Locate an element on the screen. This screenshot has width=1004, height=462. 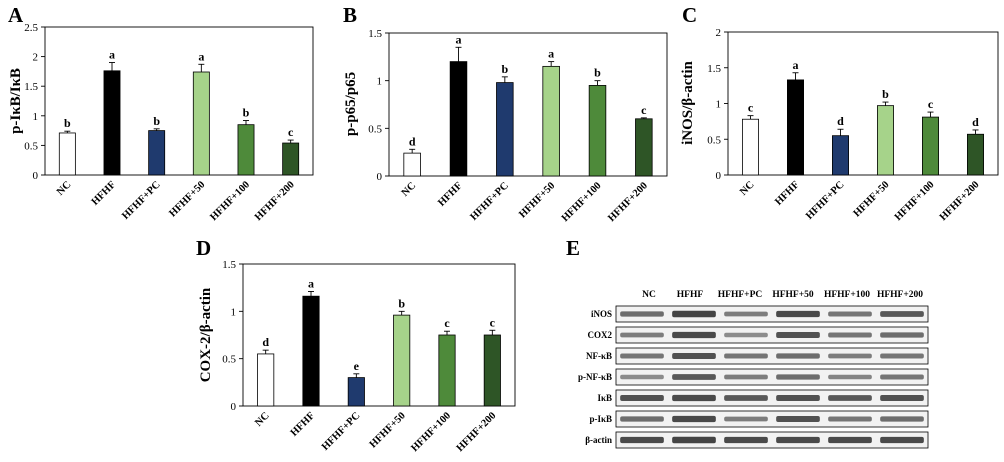
panel-letter: B is located at coordinates (350, 15).